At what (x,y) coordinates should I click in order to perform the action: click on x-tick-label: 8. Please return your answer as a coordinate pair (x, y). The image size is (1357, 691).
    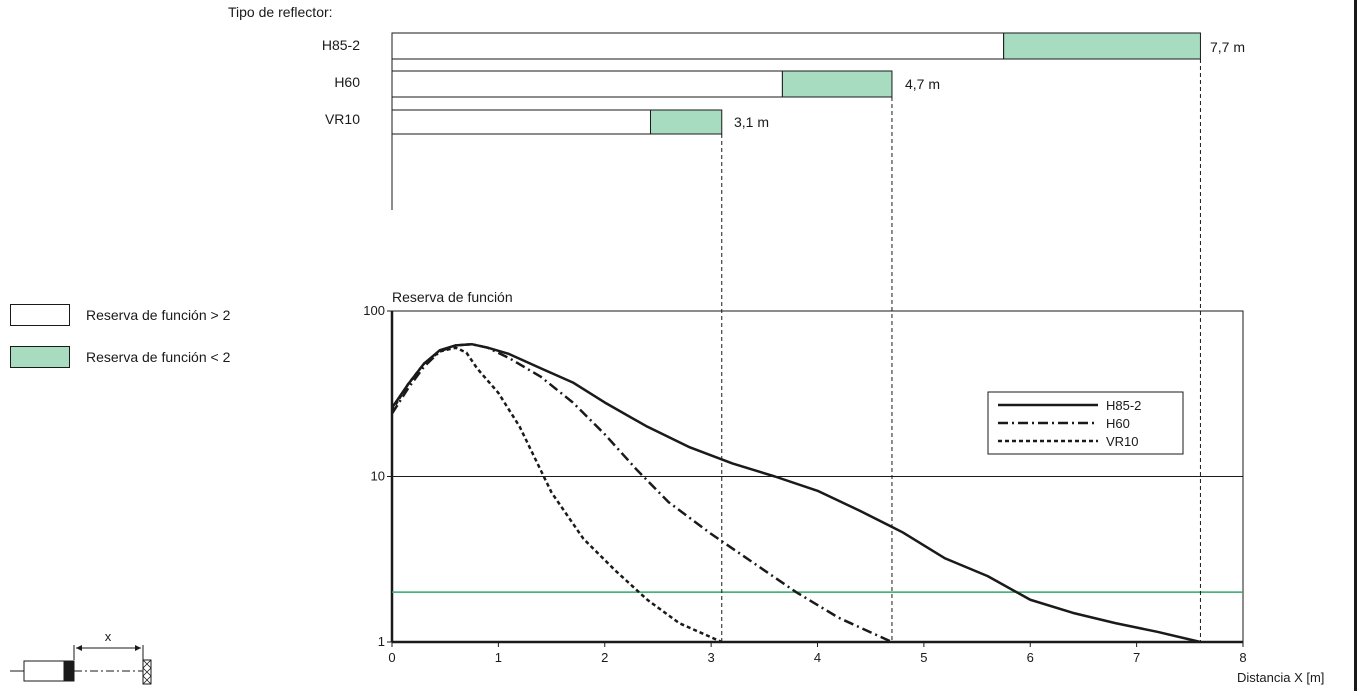
    Looking at the image, I should click on (1242, 657).